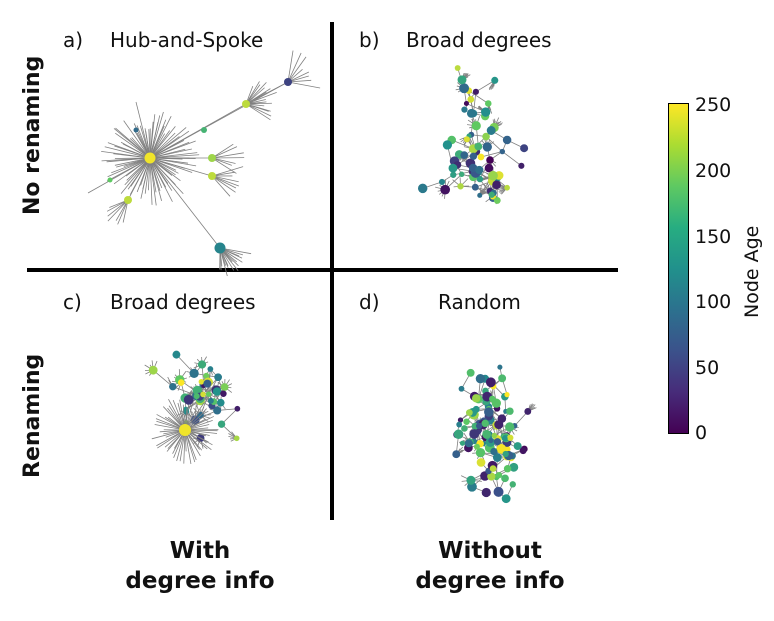  Describe the element at coordinates (32, 135) in the screenshot. I see `row-label-no-renaming: No renaming` at that location.